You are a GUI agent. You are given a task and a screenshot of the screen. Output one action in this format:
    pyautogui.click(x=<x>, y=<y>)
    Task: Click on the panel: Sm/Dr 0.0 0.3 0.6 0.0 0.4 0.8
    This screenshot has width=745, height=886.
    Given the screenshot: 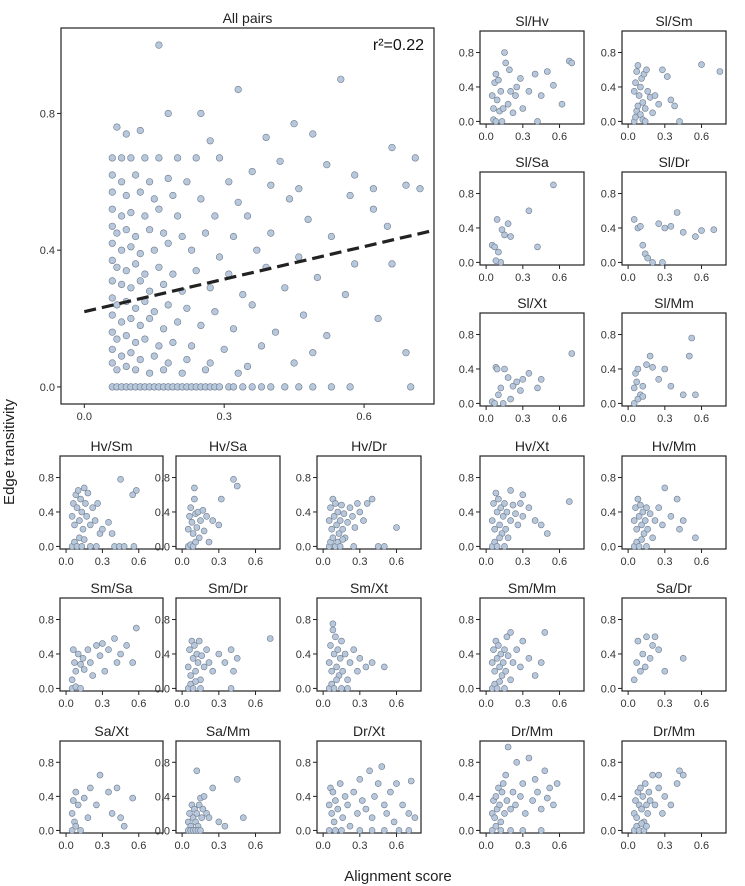 What is the action you would take?
    pyautogui.click(x=218, y=645)
    